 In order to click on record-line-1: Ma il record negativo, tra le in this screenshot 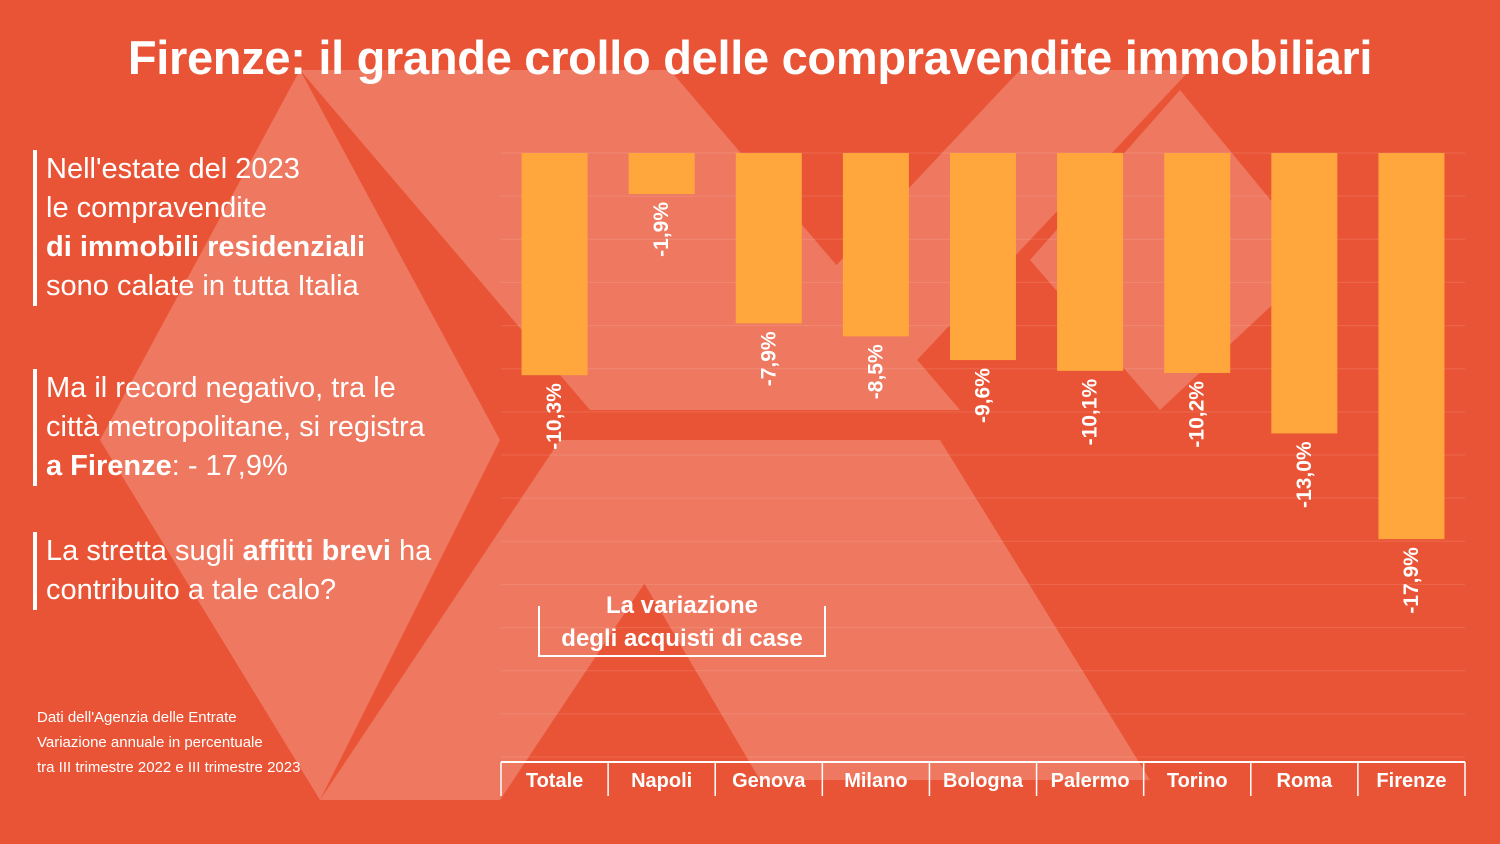, I will do `click(221, 388)`.